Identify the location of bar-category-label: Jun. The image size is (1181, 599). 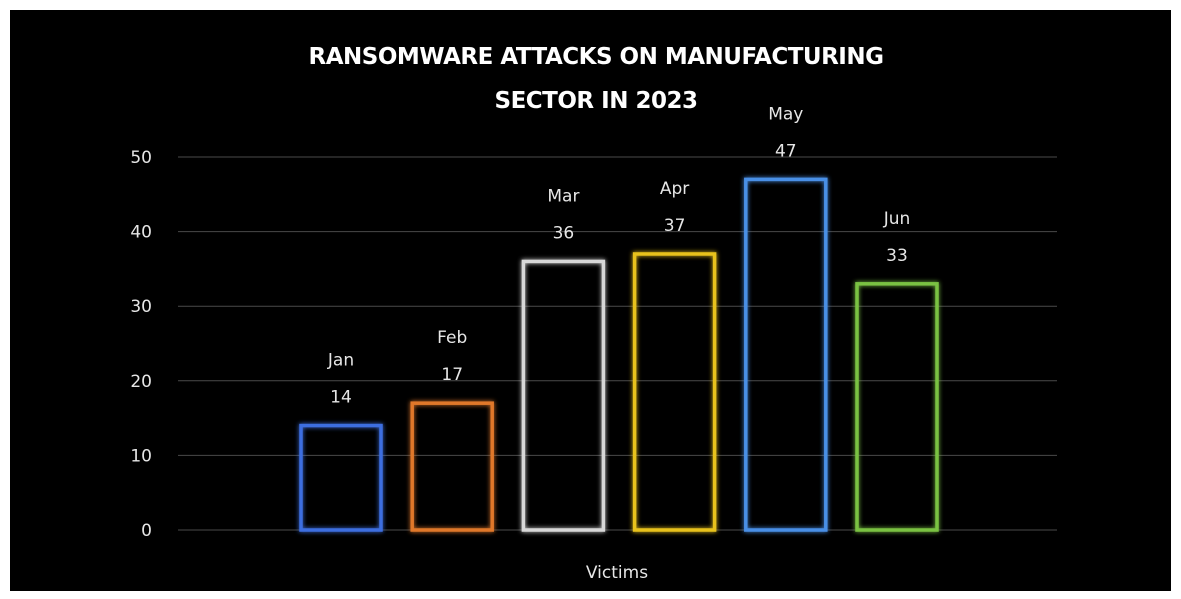
(897, 219).